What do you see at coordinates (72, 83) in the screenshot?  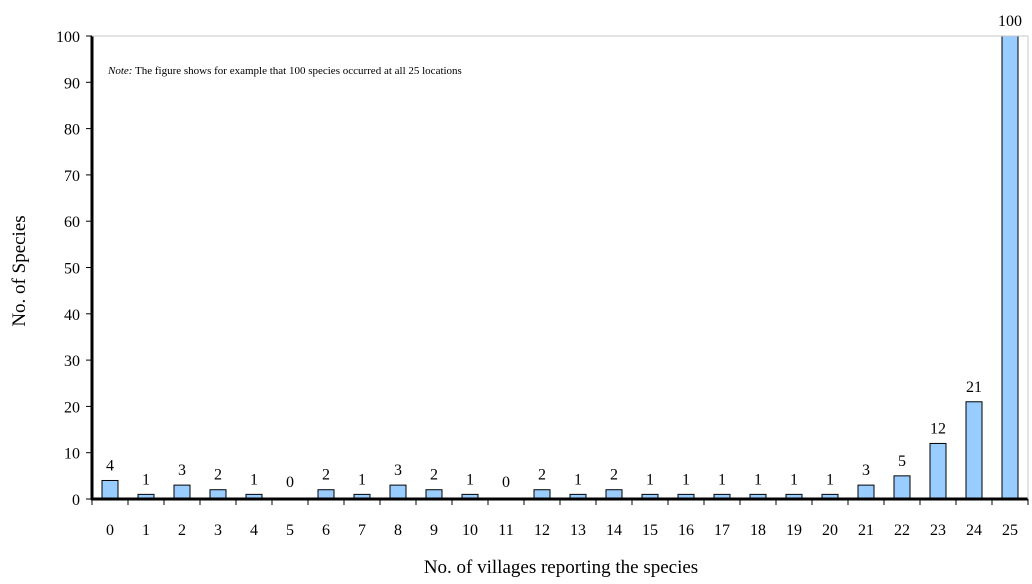 I see `y-tick-label: 90` at bounding box center [72, 83].